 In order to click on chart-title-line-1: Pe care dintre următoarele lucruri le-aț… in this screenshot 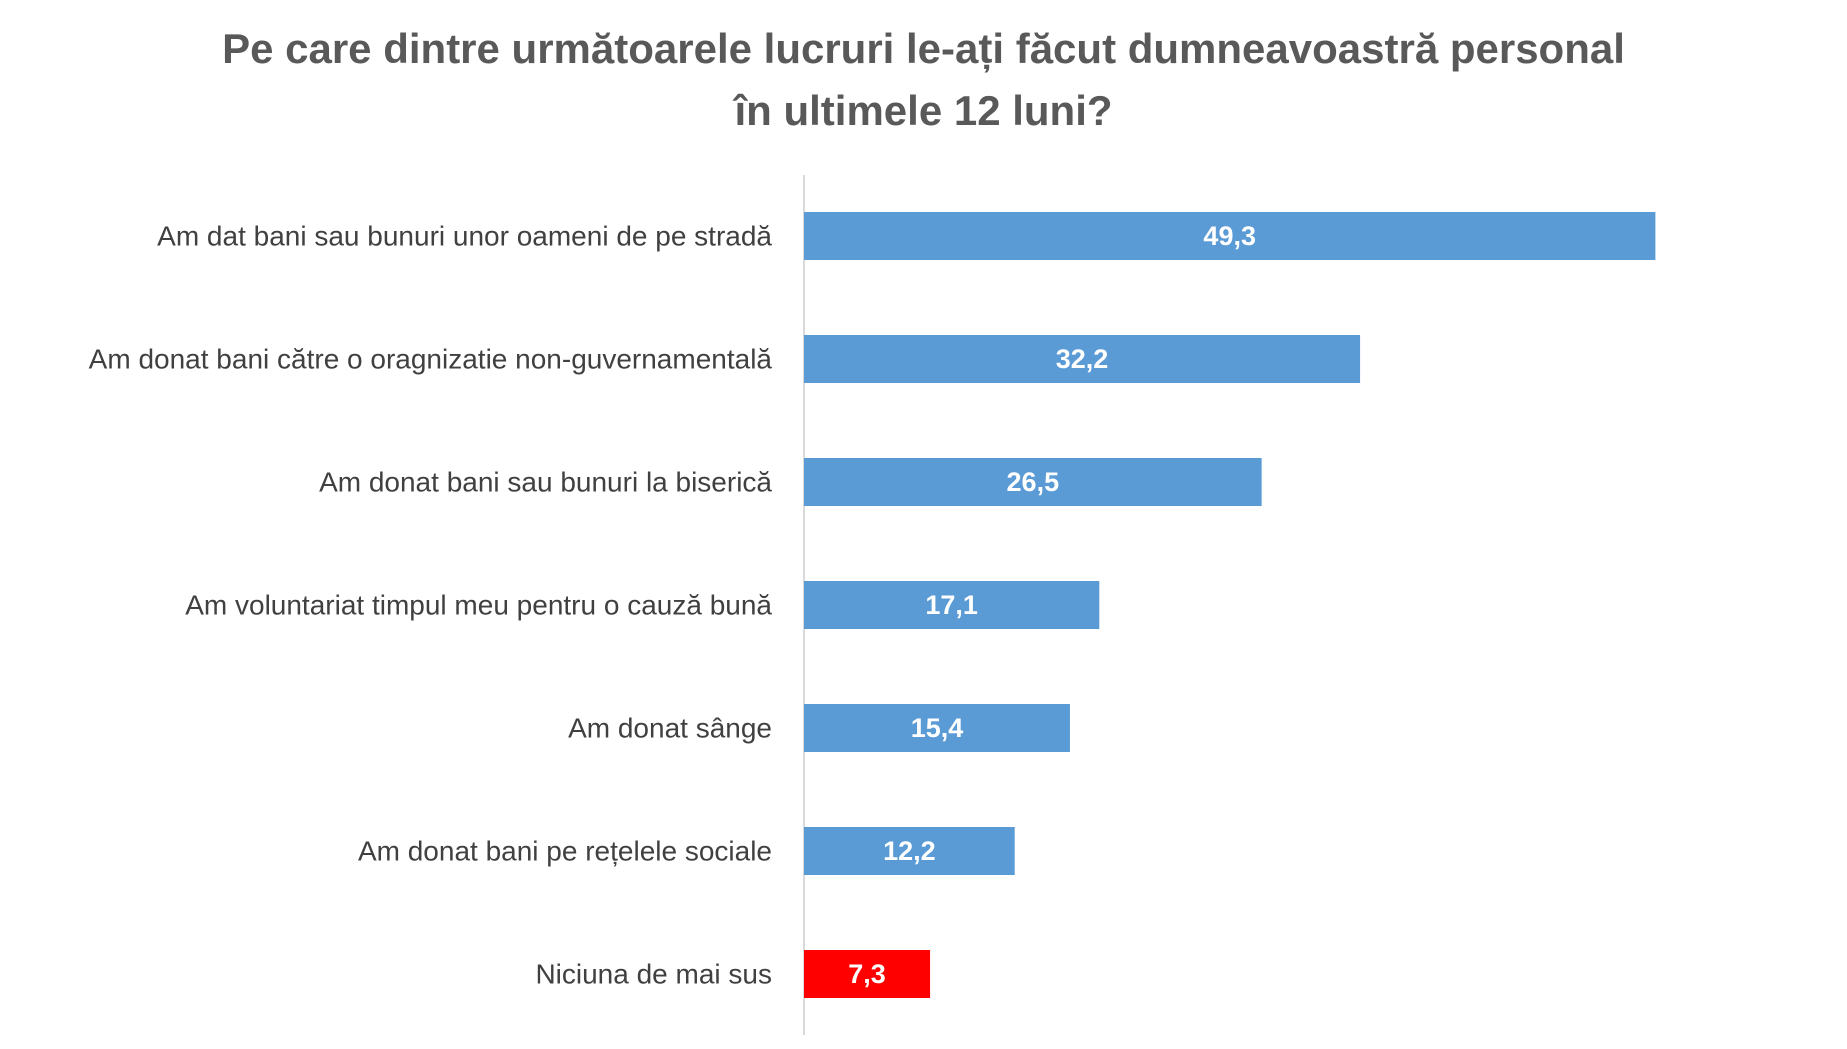, I will do `click(923, 48)`.